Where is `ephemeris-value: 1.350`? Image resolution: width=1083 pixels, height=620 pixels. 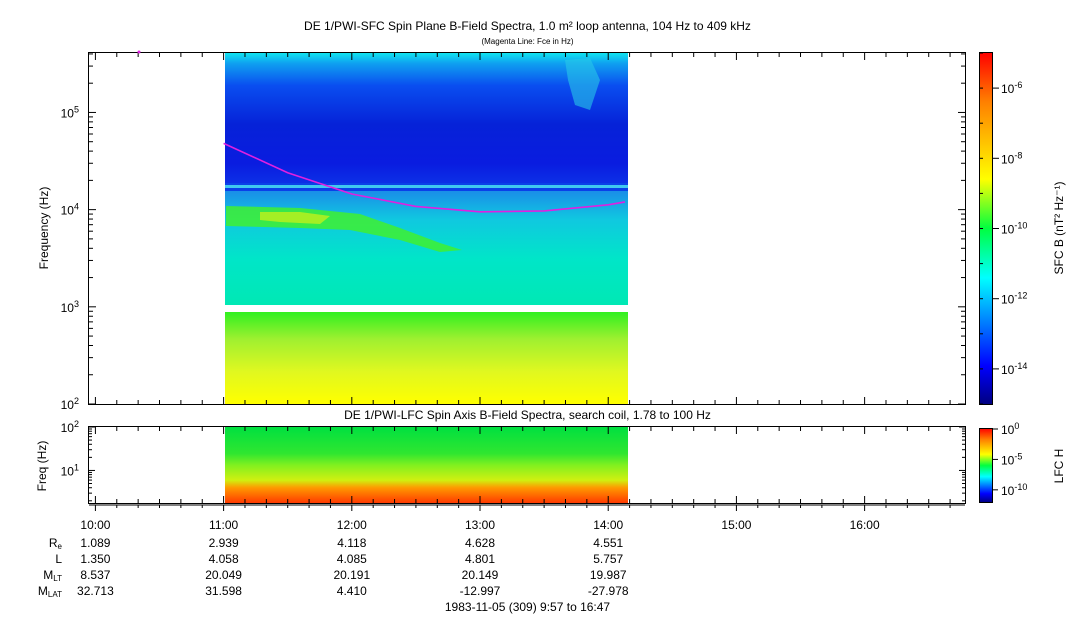 ephemeris-value: 1.350 is located at coordinates (95, 559).